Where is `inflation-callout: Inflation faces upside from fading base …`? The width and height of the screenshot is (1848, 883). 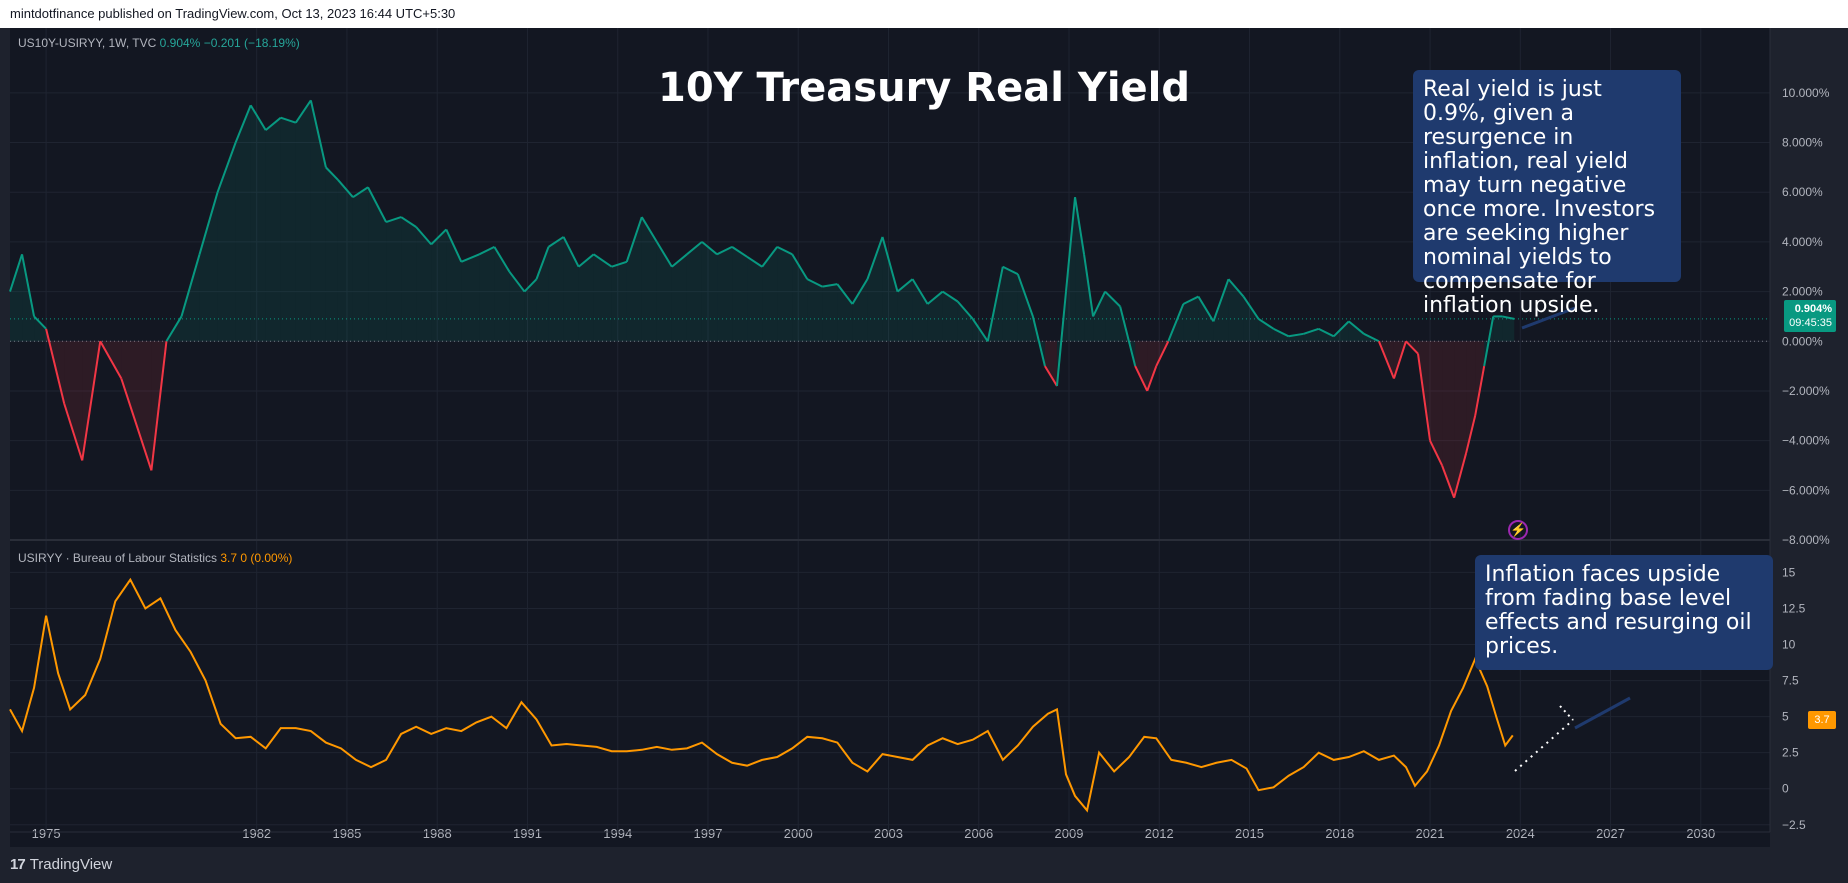
inflation-callout: Inflation faces upside from fading base … is located at coordinates (1624, 612).